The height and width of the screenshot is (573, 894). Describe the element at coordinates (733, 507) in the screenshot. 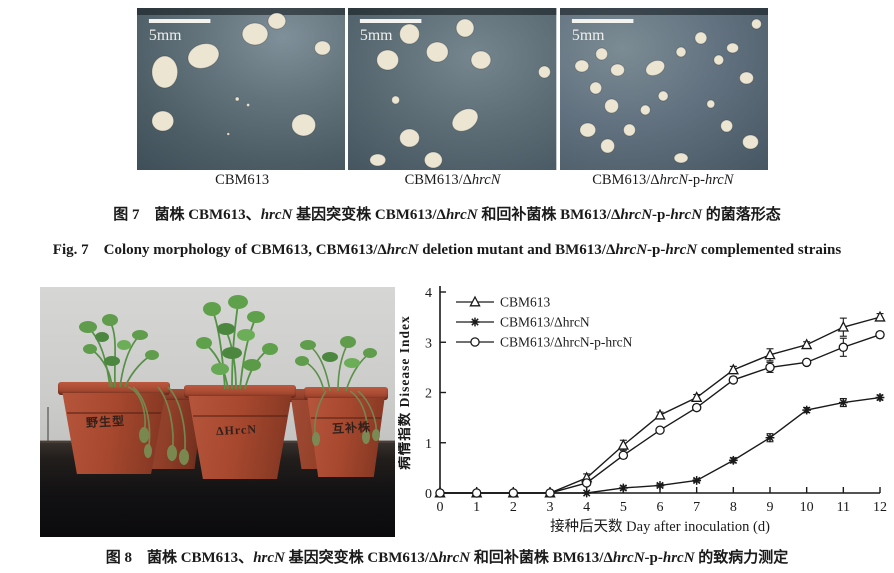

I see `svg-text: 8` at that location.